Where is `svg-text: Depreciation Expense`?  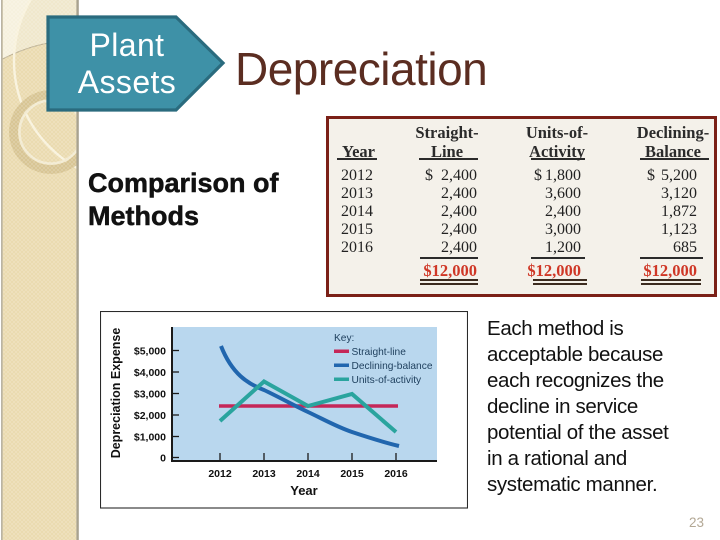 svg-text: Depreciation Expense is located at coordinates (116, 393).